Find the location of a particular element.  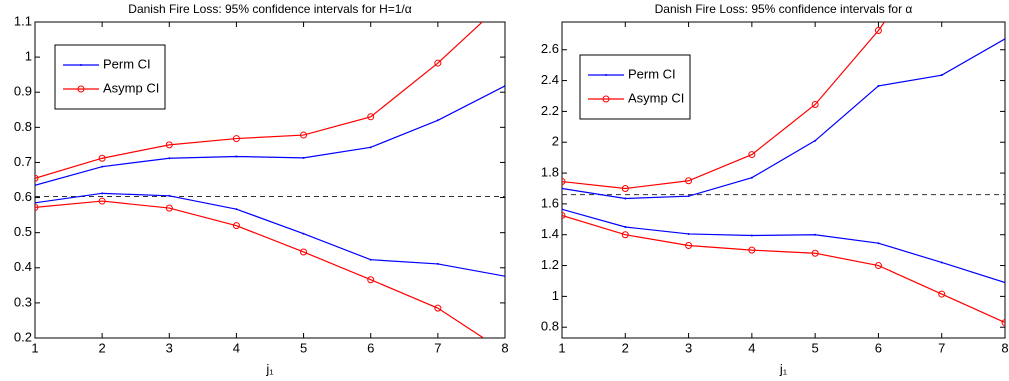

x-tick-label: 4 is located at coordinates (751, 347).